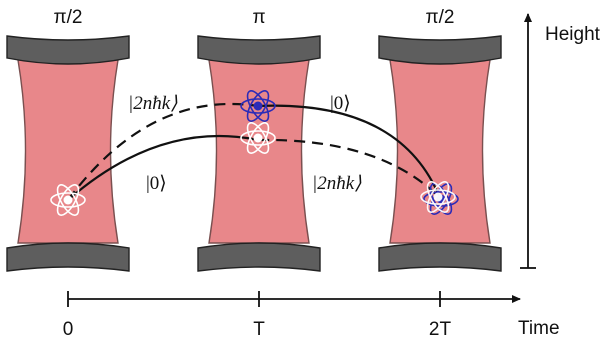  I want to click on cavity-1-beam, so click(68, 151).